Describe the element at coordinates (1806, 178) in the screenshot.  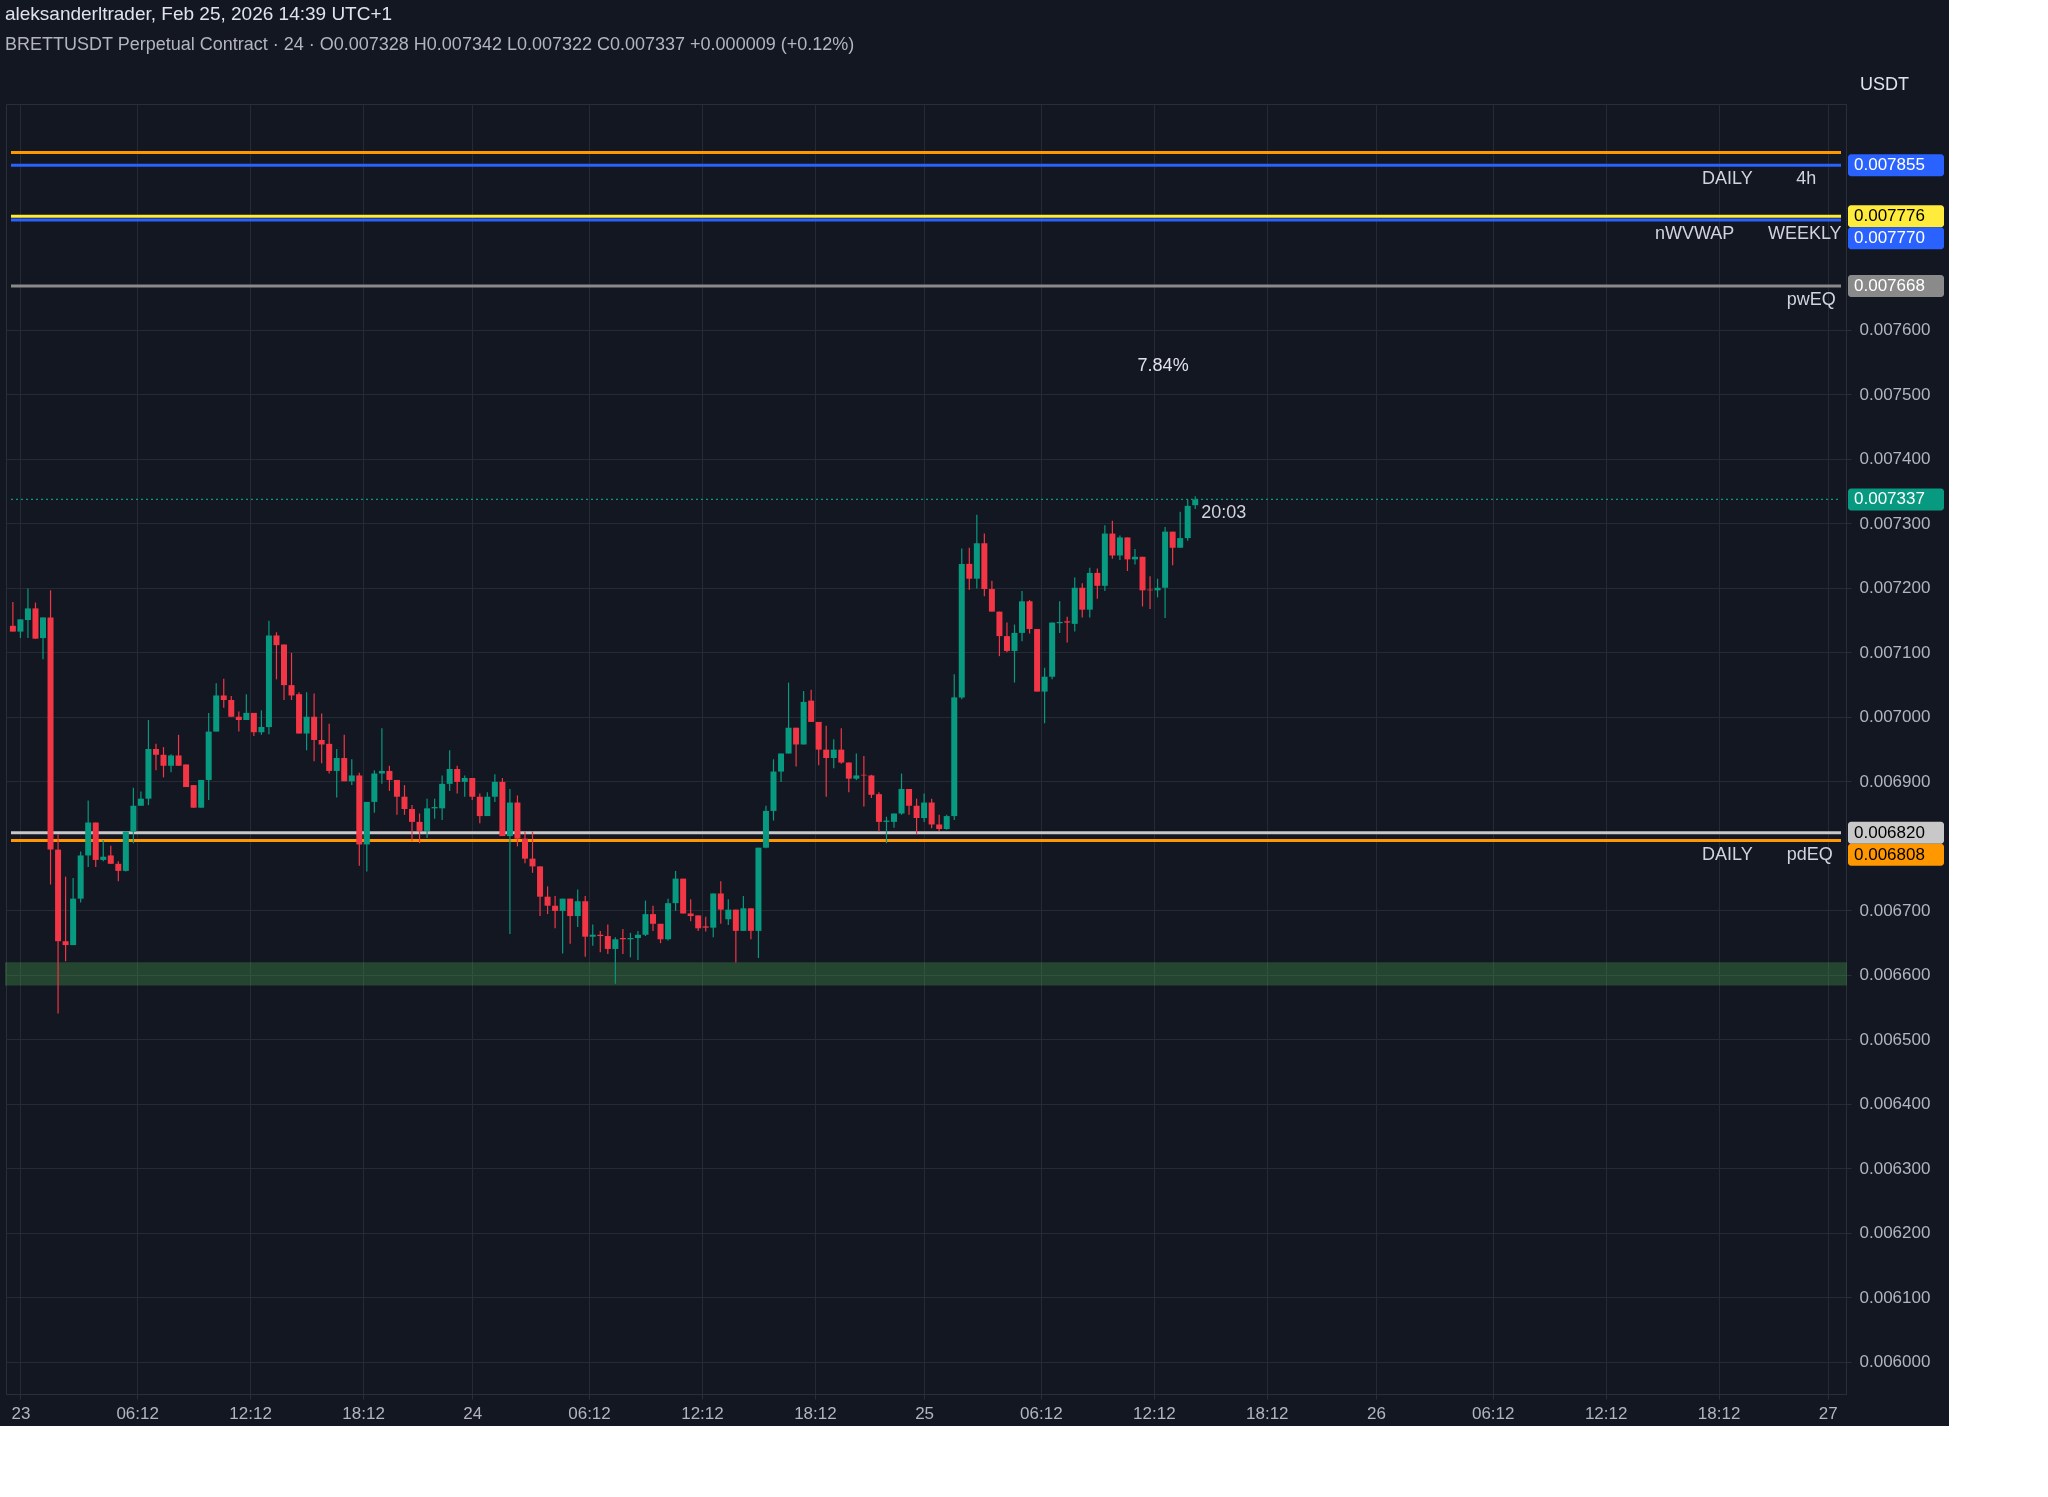
I see `annotation: 4h` at that location.